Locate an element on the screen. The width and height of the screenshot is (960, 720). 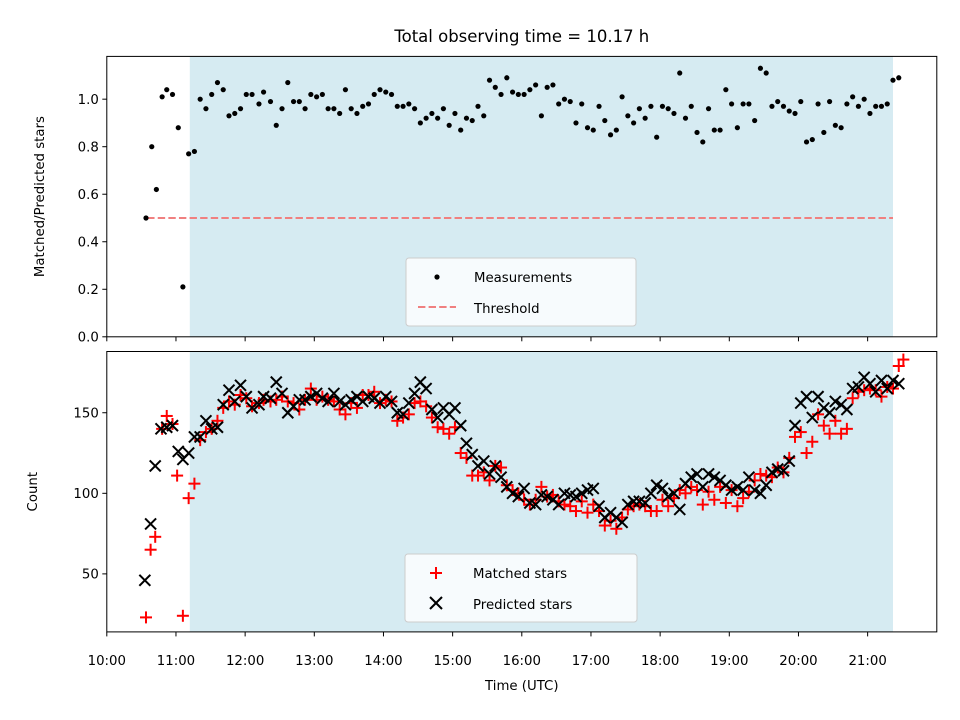
top-y-axis-label: Matched/Predicted stars is located at coordinates (40, 196).